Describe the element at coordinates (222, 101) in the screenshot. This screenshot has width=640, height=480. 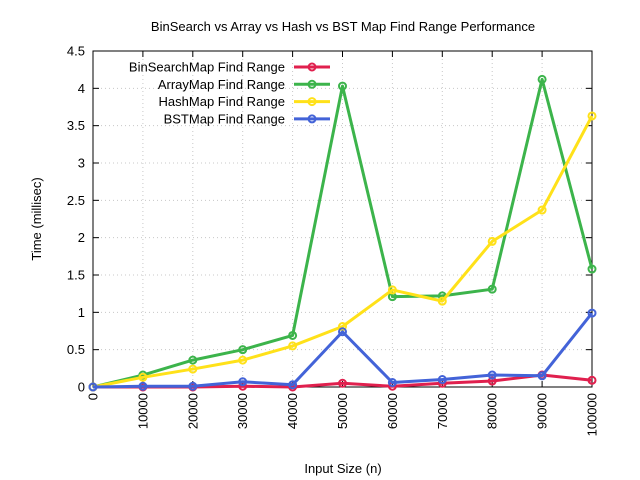
I see `legend-label: HashMap Find Range` at that location.